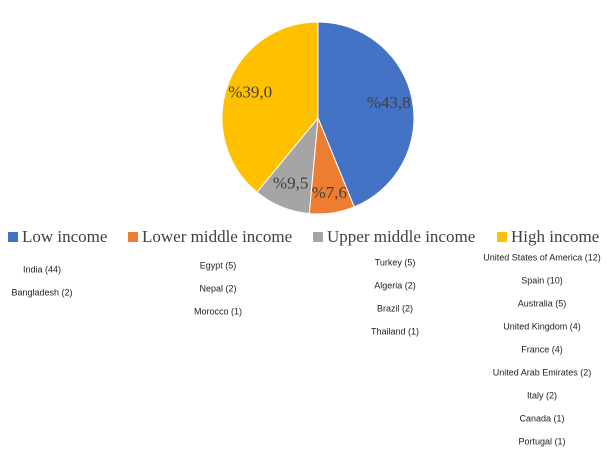  What do you see at coordinates (218, 311) in the screenshot?
I see `country-item: Morocco (1)` at bounding box center [218, 311].